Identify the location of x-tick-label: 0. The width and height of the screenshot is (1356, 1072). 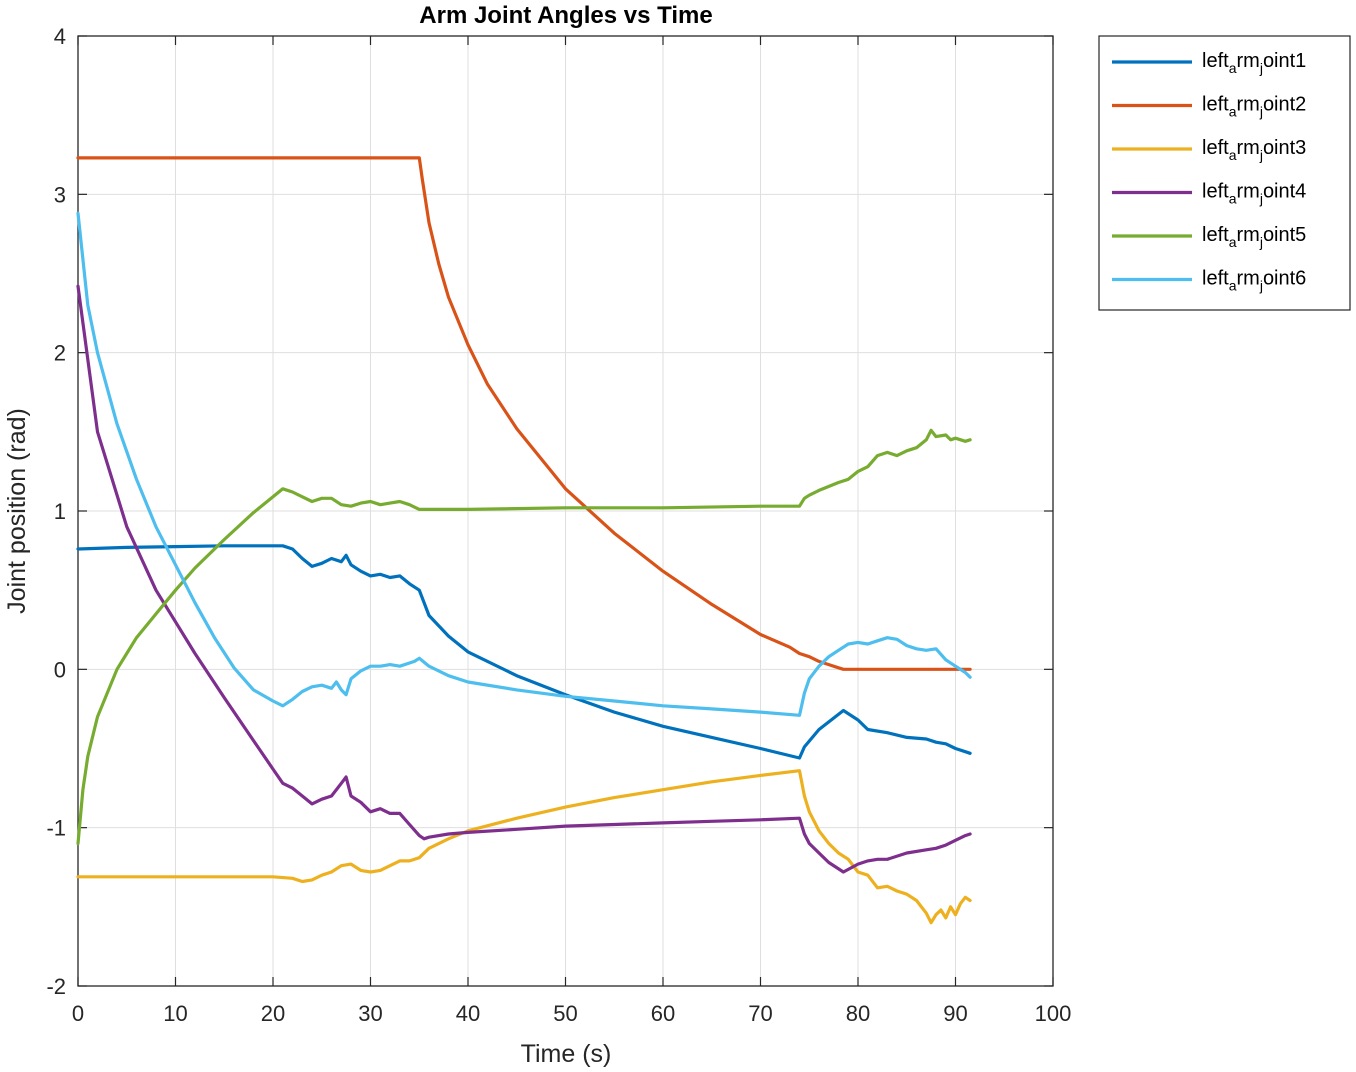
(78, 1013).